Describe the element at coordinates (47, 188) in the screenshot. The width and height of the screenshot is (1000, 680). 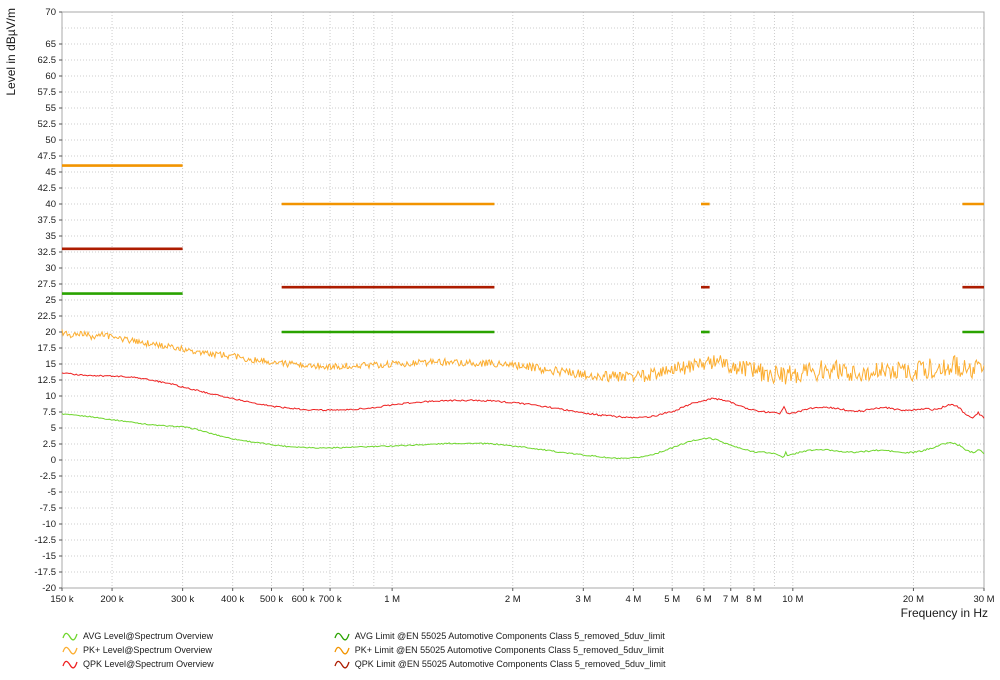
I see `svg-text: 42.5` at that location.